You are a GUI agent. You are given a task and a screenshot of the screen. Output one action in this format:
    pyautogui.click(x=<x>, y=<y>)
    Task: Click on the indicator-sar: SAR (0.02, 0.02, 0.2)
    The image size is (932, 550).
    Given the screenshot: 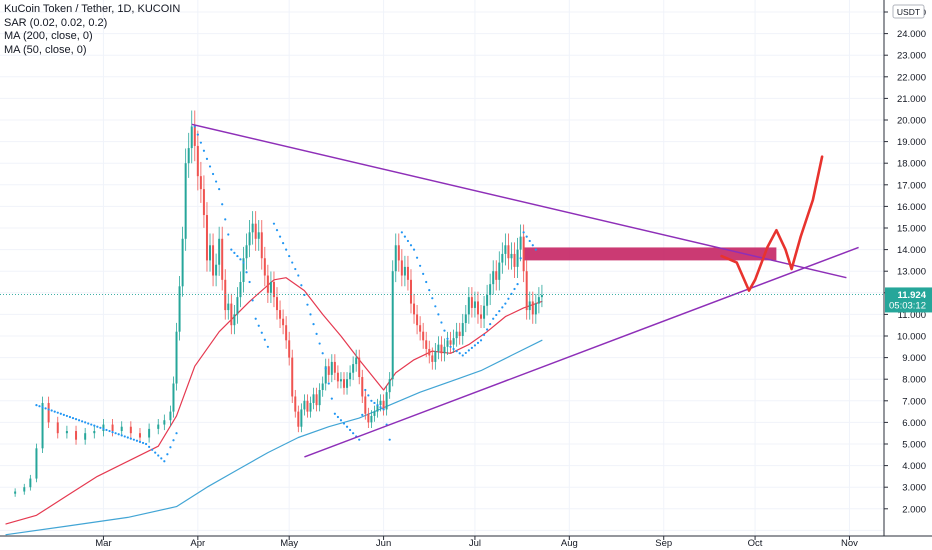 What is the action you would take?
    pyautogui.click(x=56, y=22)
    